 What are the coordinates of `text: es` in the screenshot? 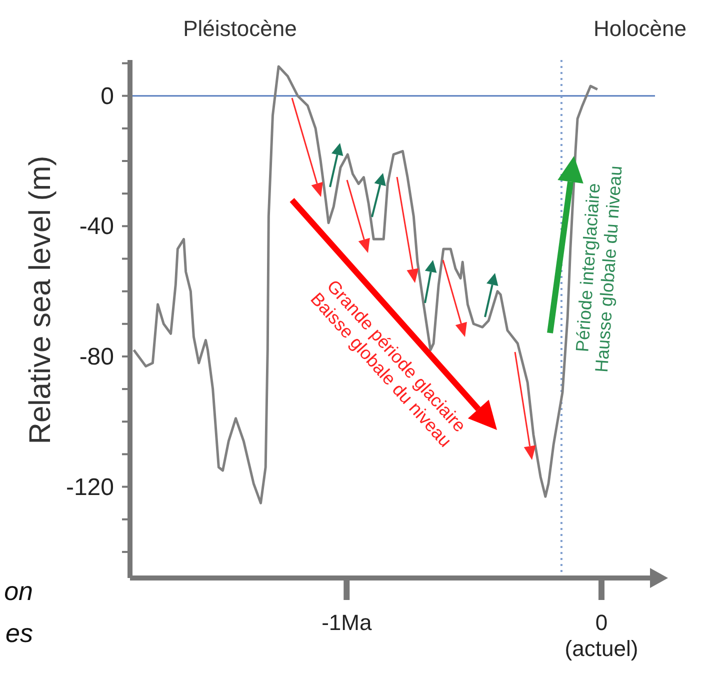 It's located at (19, 633).